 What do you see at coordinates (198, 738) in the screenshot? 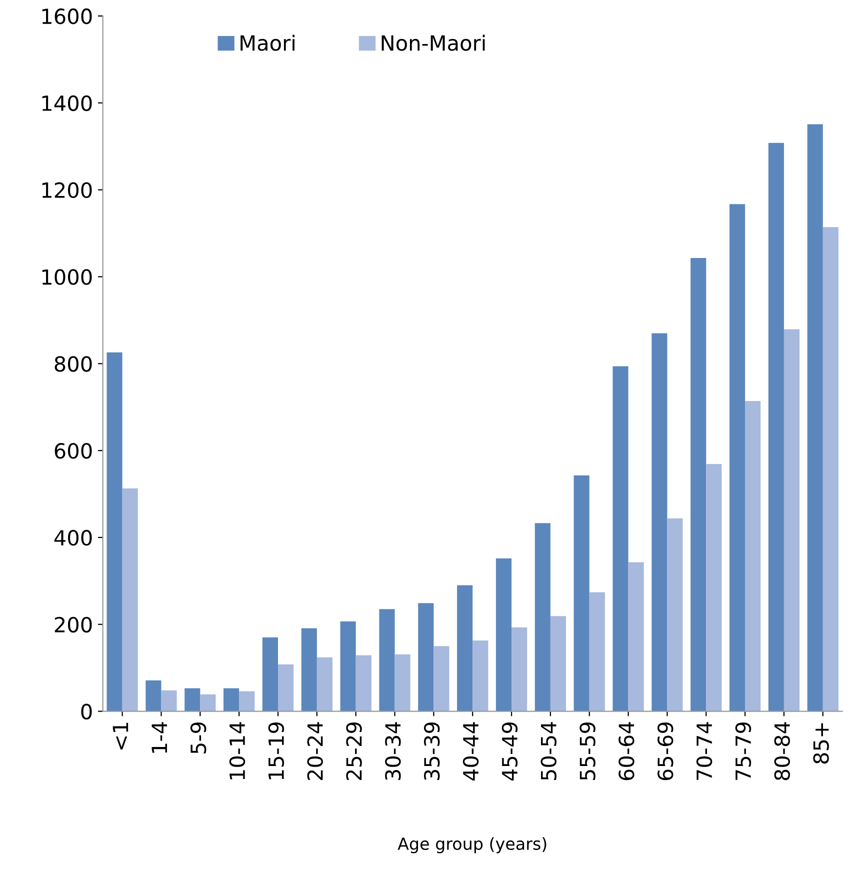
I see `x-tick-label: 5-9` at bounding box center [198, 738].